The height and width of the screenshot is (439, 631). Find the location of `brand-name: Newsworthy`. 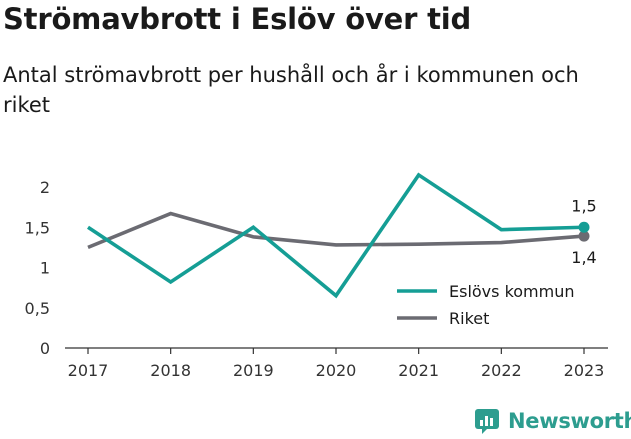

brand-name: Newsworthy is located at coordinates (569, 421).